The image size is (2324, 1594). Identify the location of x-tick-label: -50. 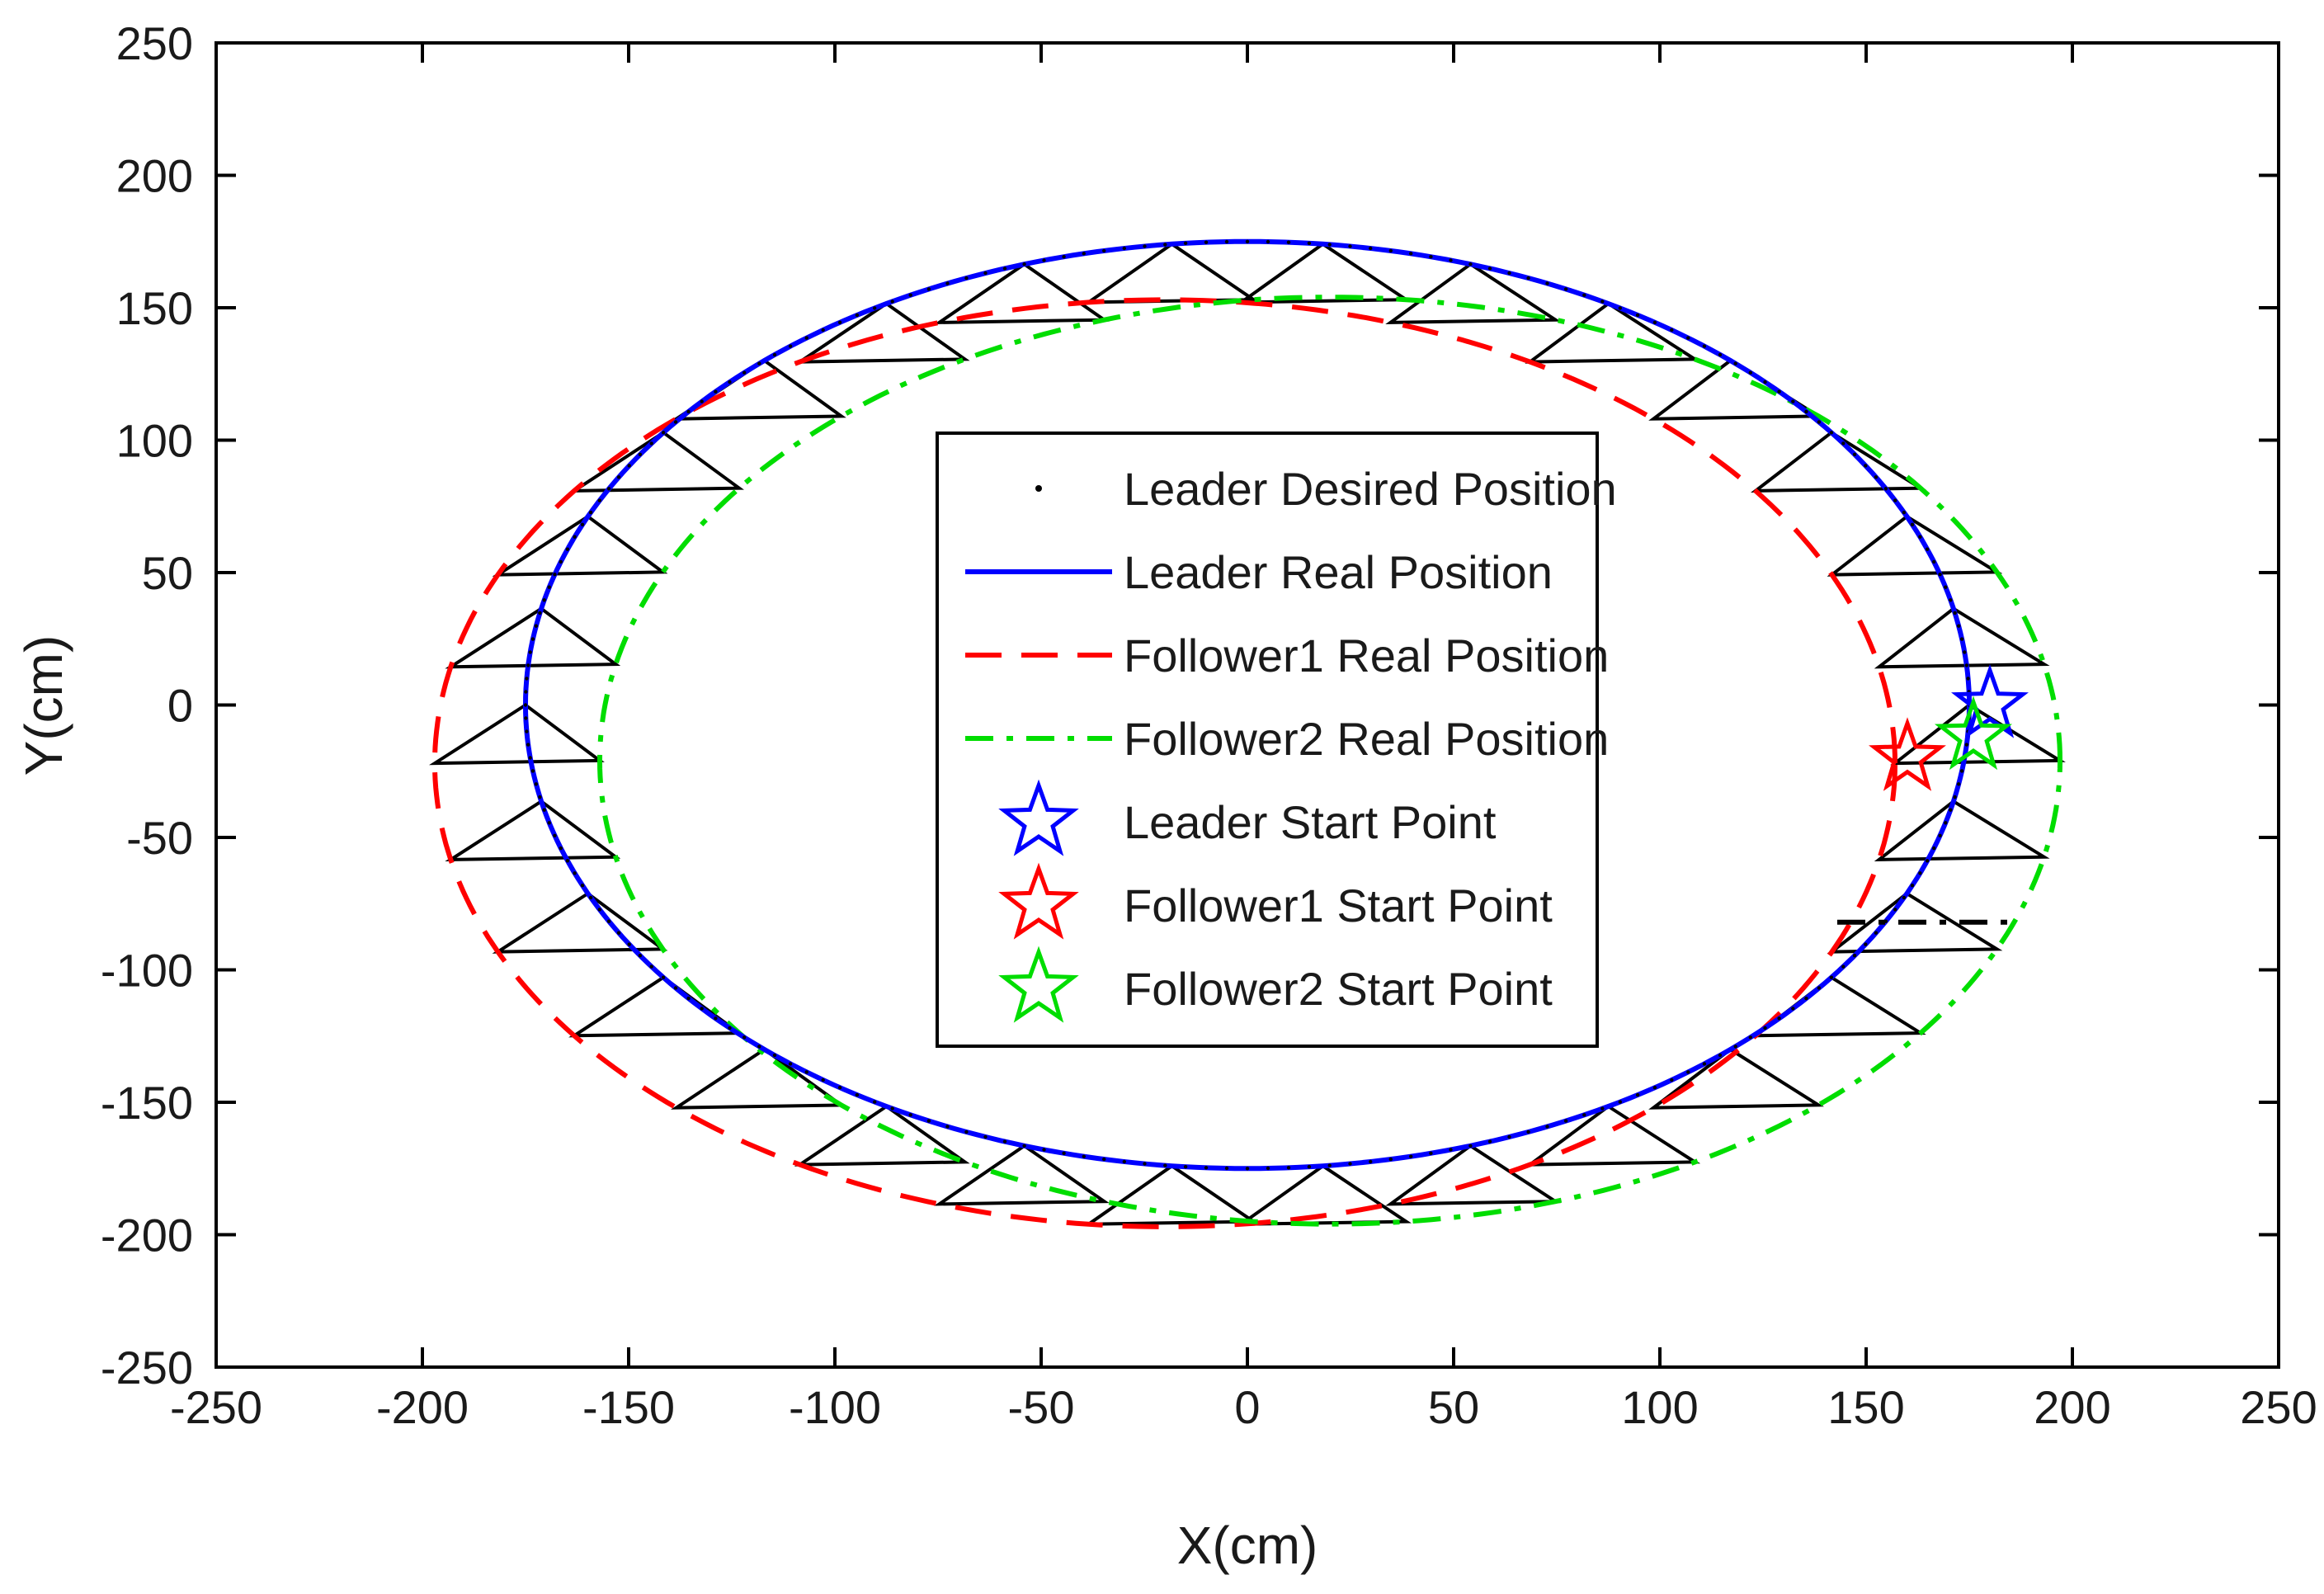
(1041, 1407).